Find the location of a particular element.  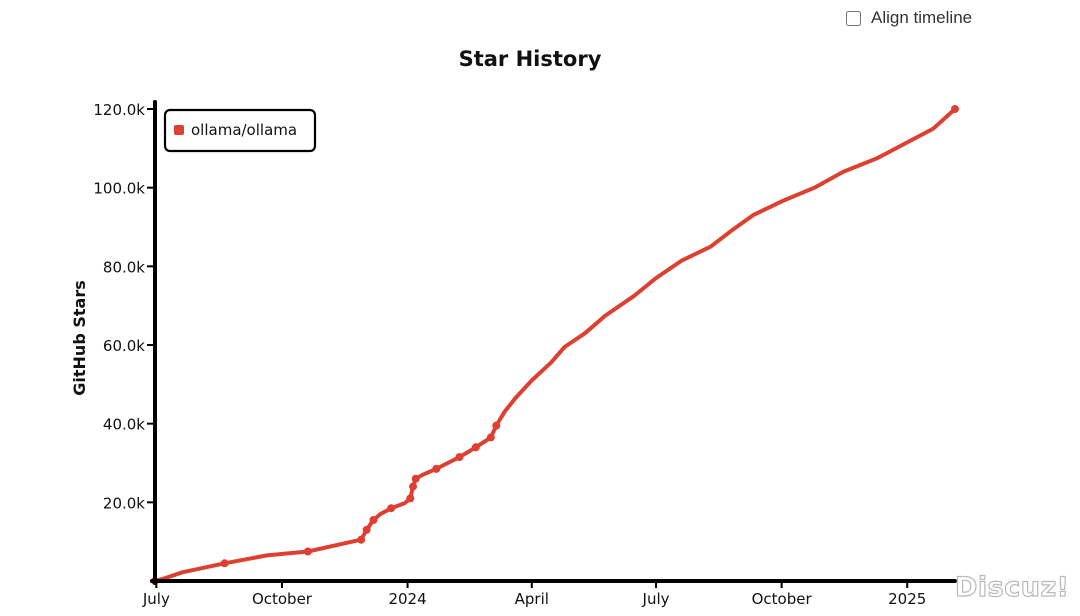

y-axis-ticks: 20.0k 40.0k 60.0k 80.0k 100.0k 120.0k is located at coordinates (124, 306).